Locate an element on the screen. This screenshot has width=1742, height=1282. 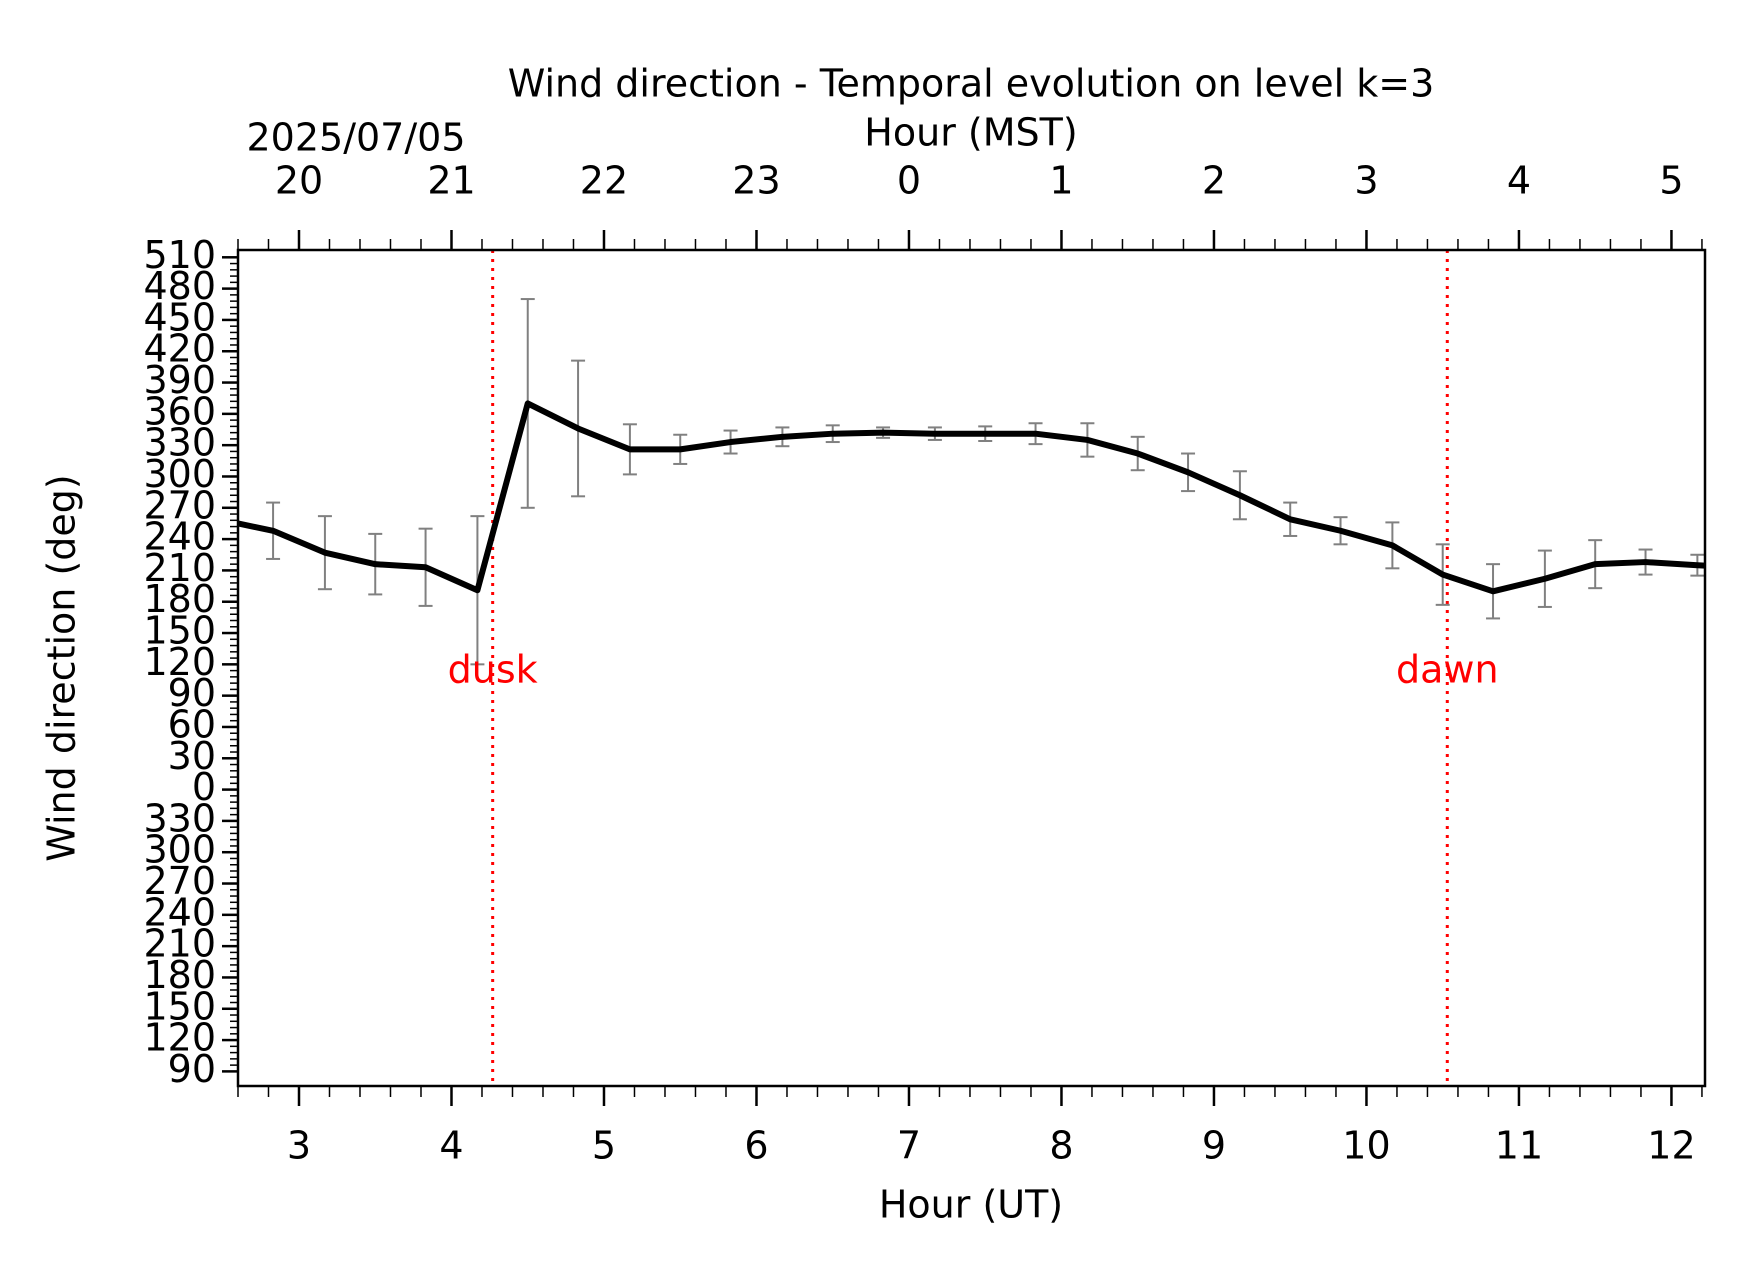
y-tick-label: 360 is located at coordinates (179, 411).